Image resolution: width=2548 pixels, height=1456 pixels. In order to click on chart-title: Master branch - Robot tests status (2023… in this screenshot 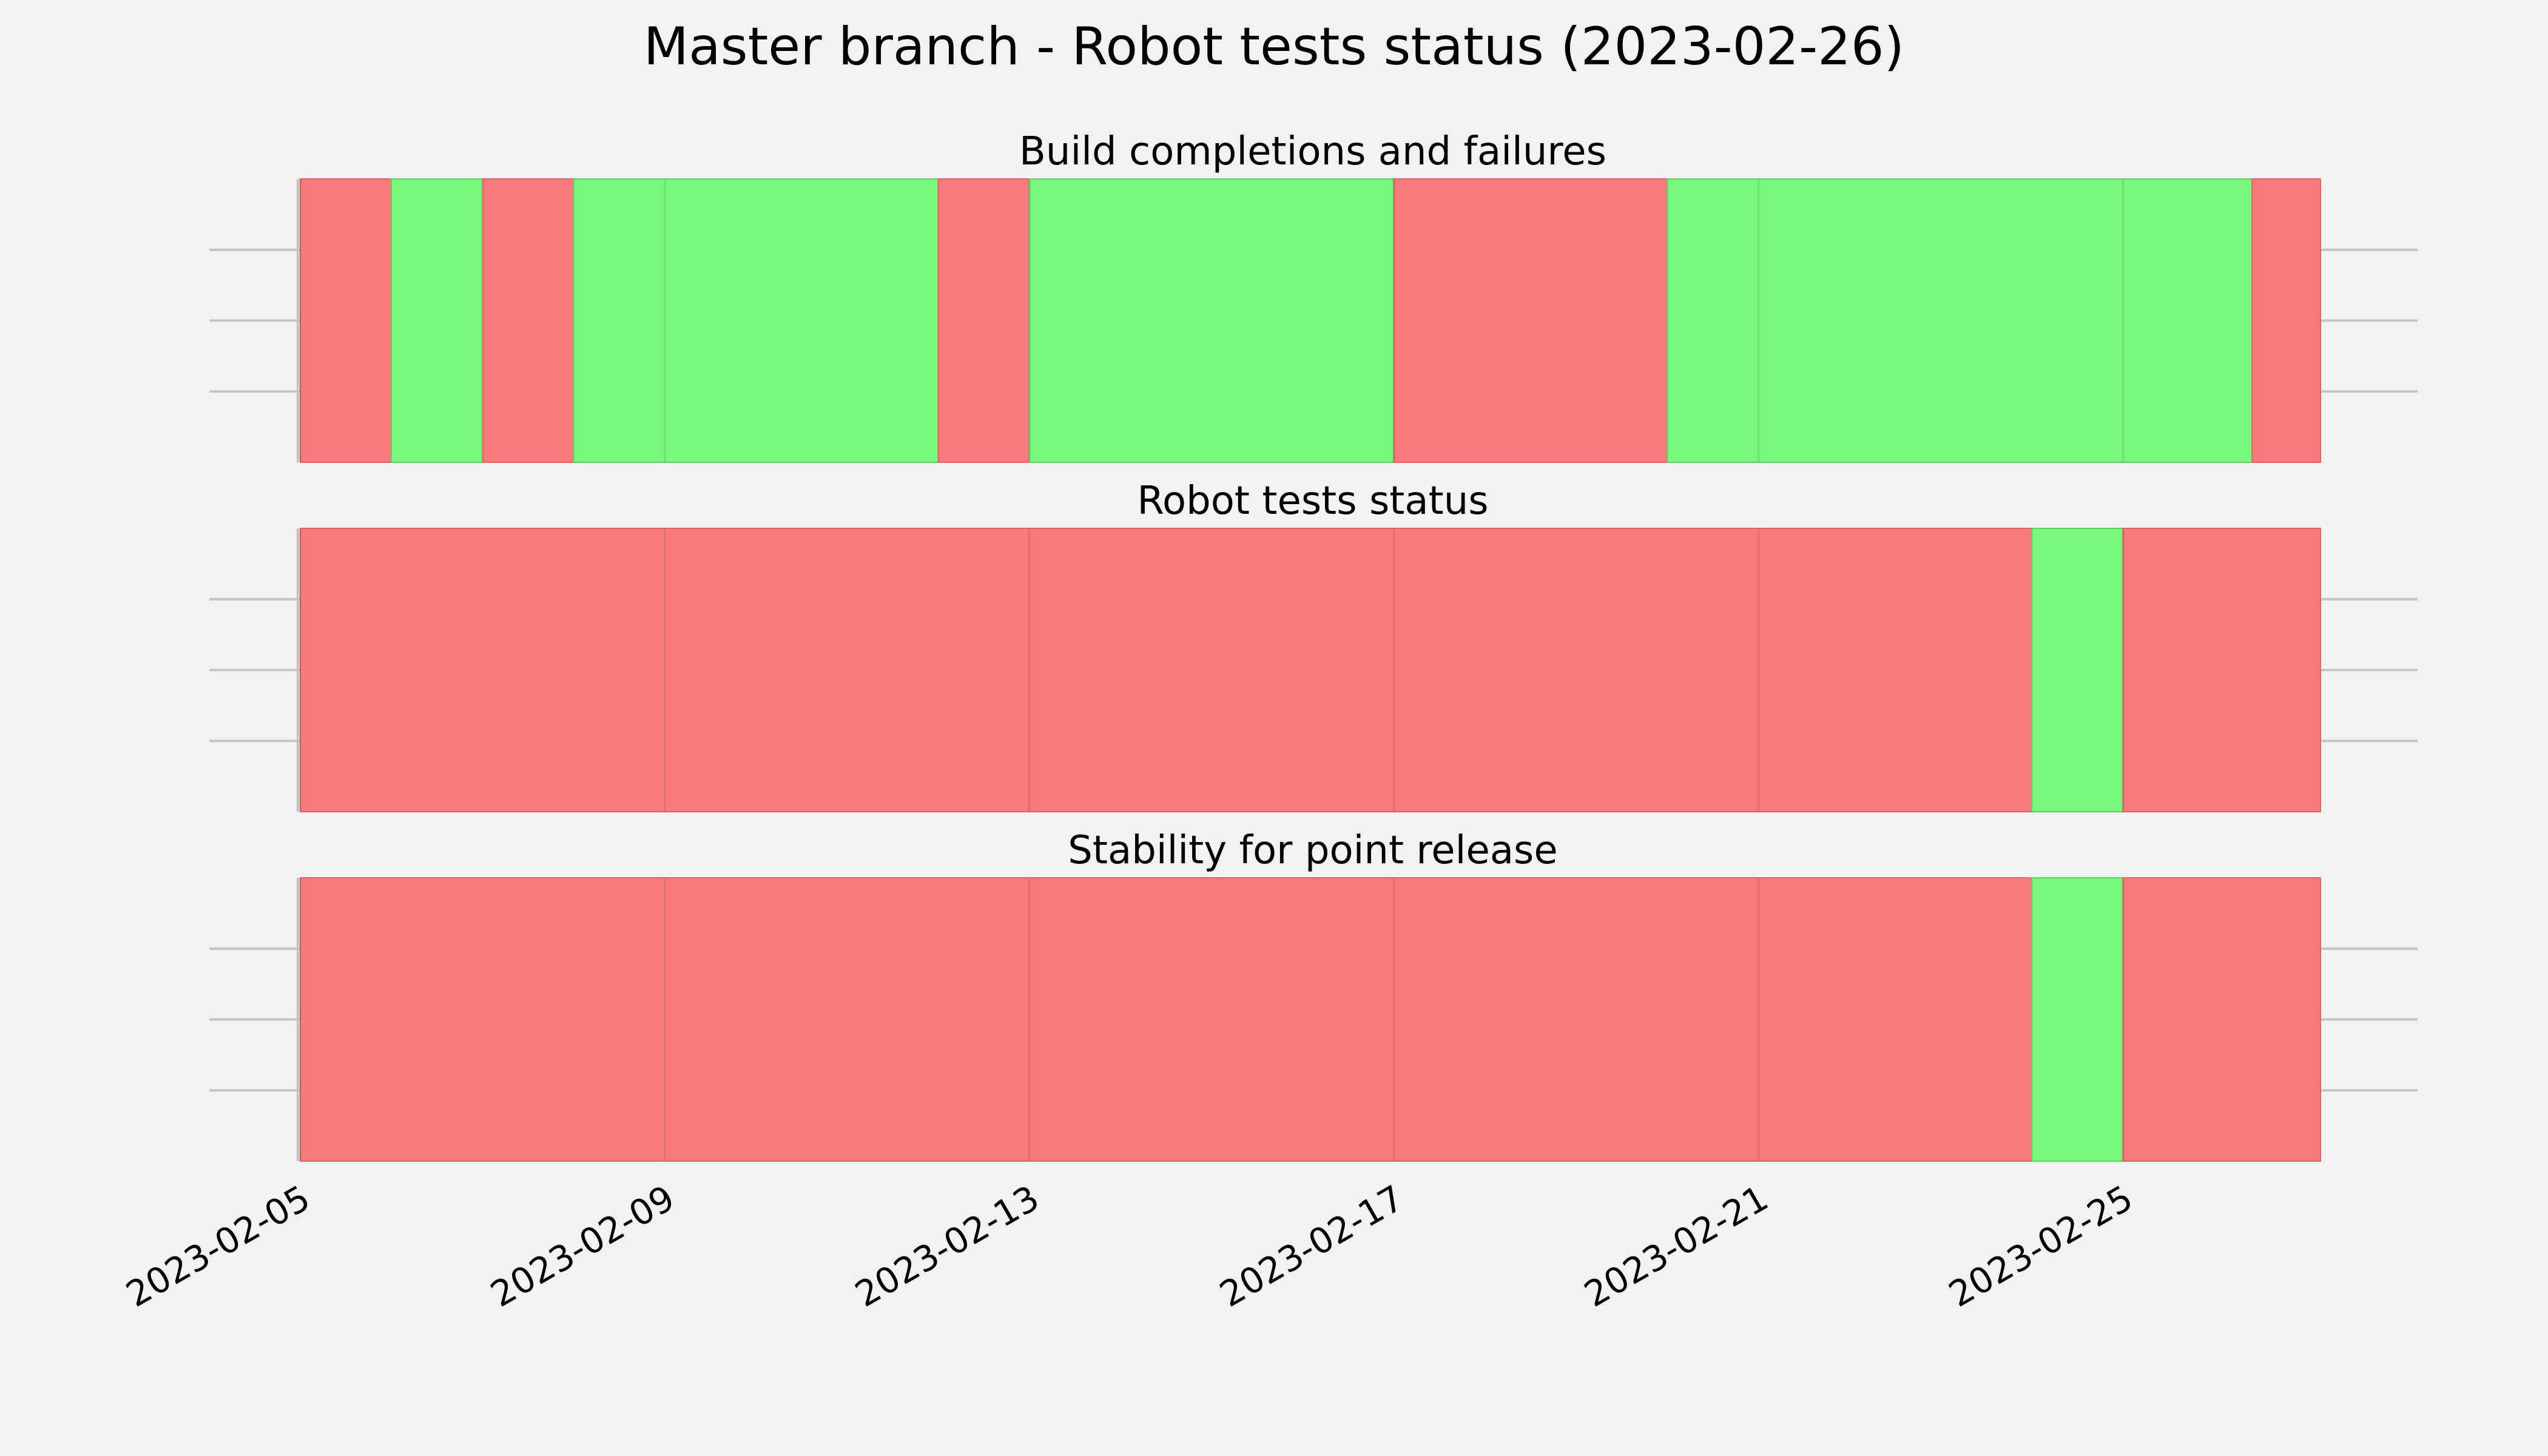, I will do `click(1274, 46)`.